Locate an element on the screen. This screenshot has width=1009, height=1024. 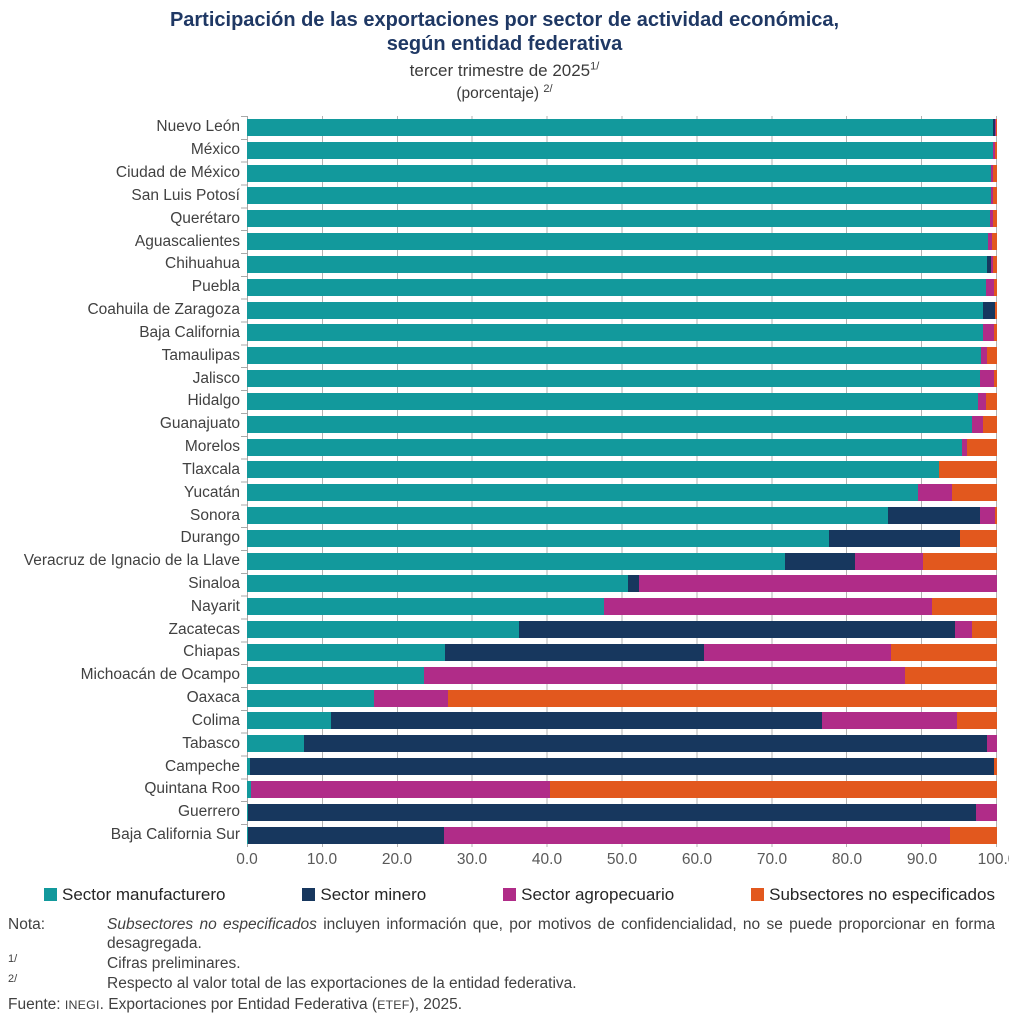
chart-row: Nuevo León is located at coordinates (498, 127).